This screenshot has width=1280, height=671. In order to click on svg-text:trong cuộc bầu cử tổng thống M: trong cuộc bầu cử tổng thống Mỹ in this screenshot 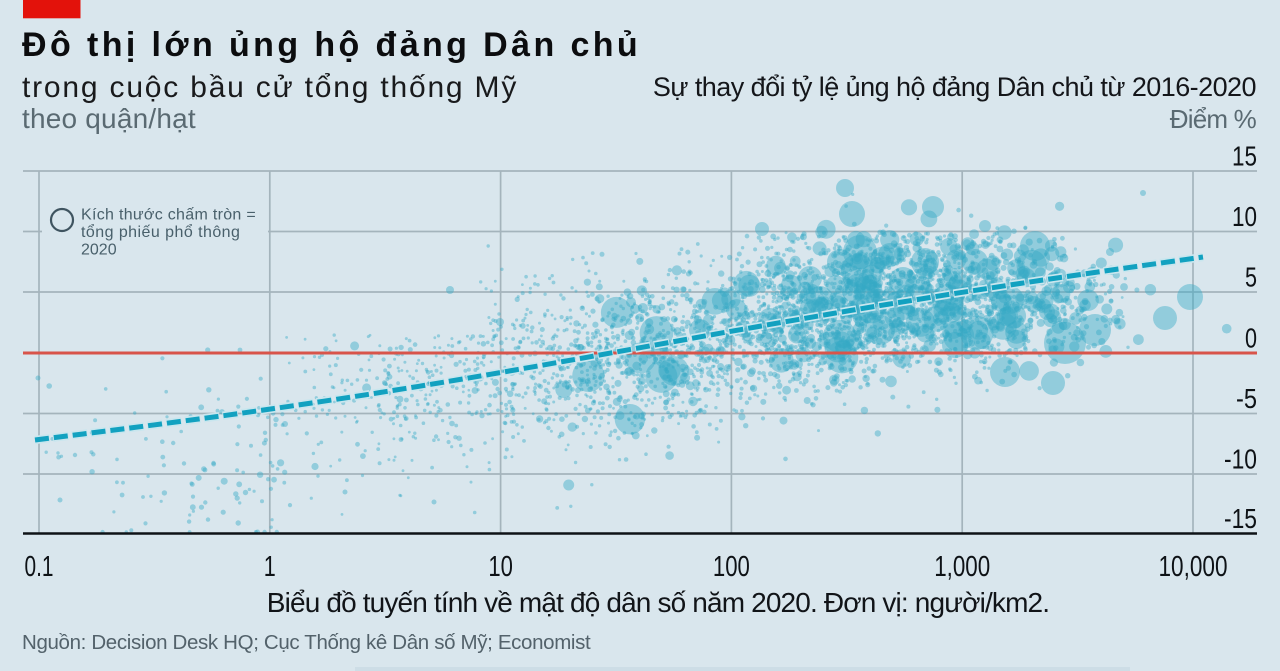, I will do `click(270, 87)`.